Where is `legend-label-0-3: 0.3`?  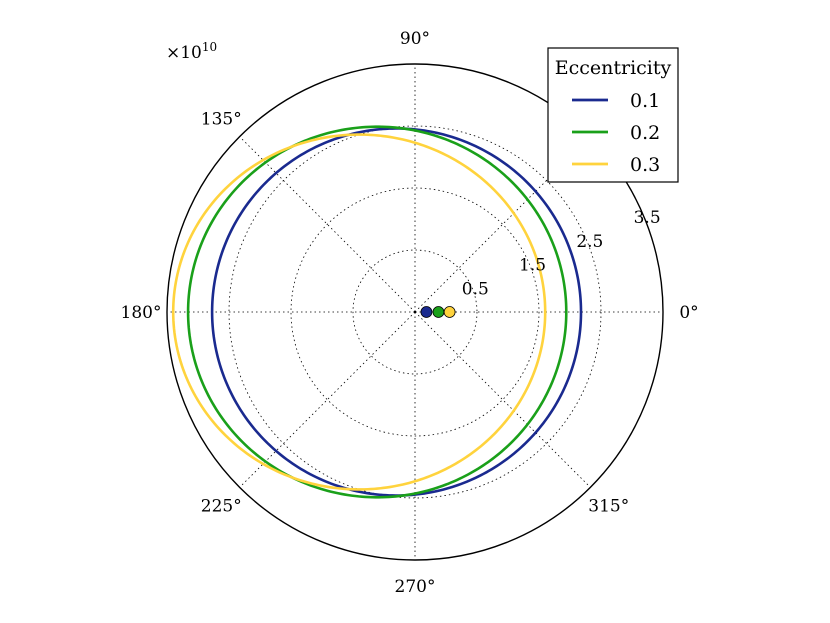
legend-label-0-3: 0.3 is located at coordinates (645, 165).